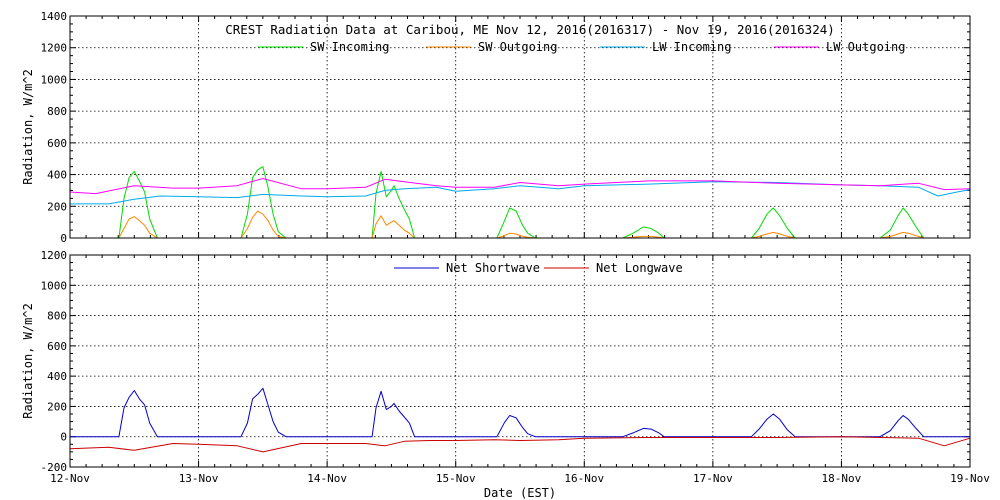 The height and width of the screenshot is (500, 1000). What do you see at coordinates (520, 224) in the screenshot?
I see `series-line-sw-outgoing` at bounding box center [520, 224].